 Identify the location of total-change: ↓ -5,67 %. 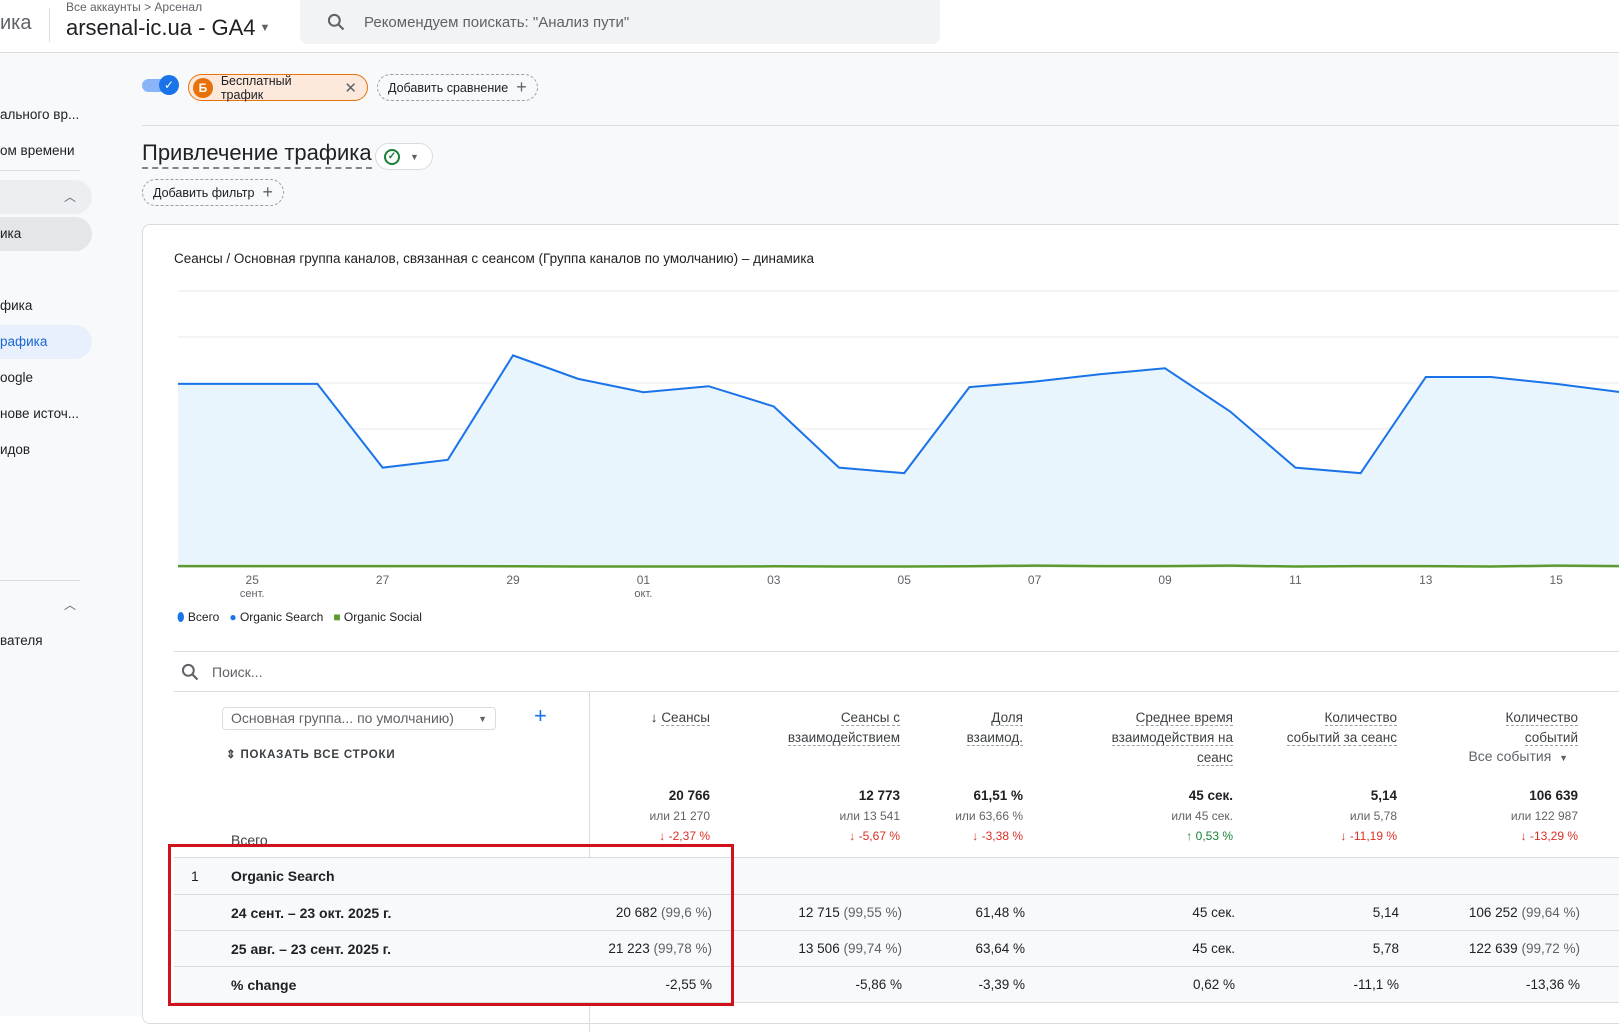
(874, 836).